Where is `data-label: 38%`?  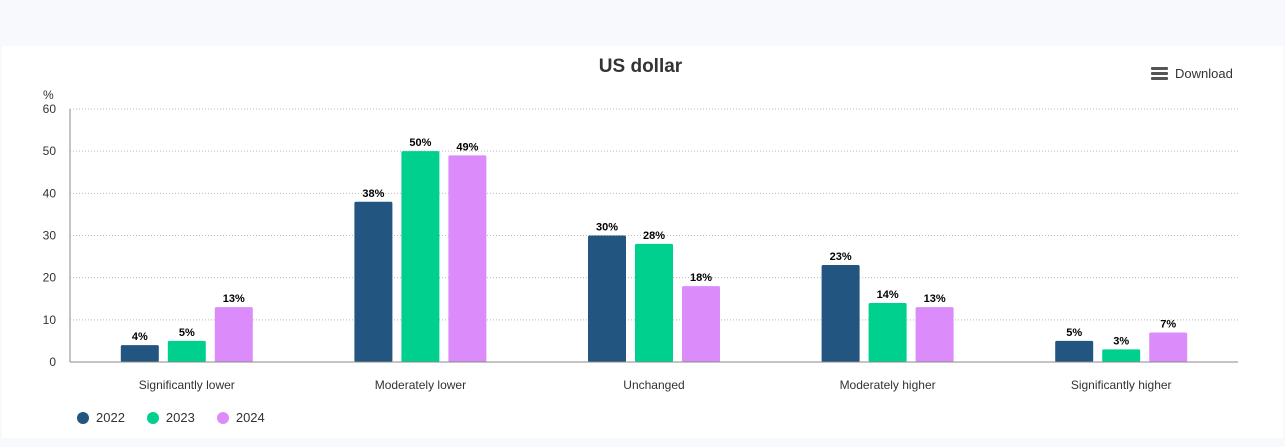 data-label: 38% is located at coordinates (373, 194).